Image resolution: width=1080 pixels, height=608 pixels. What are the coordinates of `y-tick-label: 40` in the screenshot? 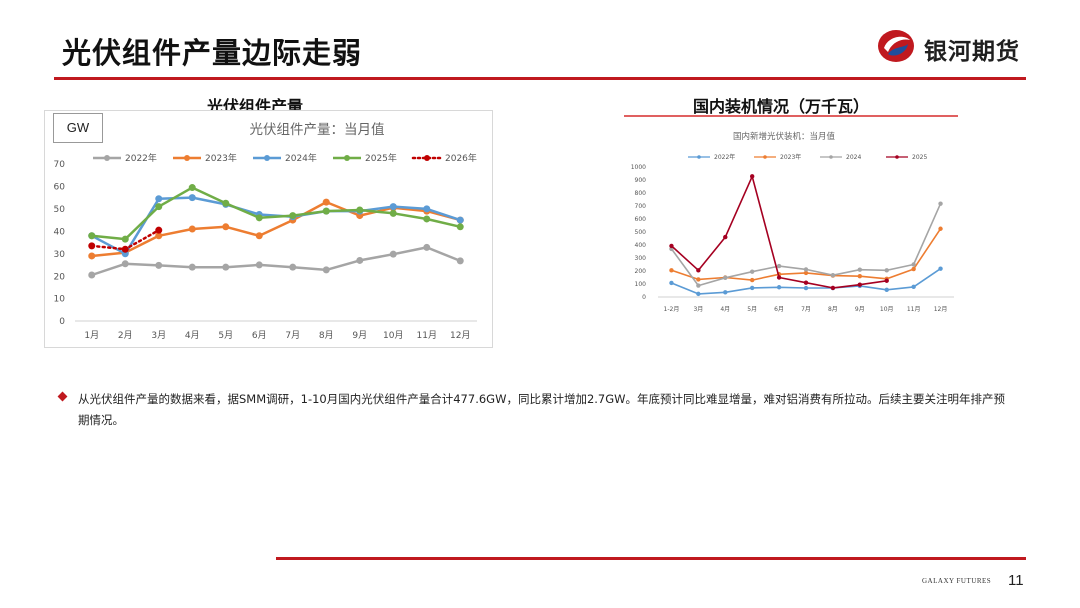 It's located at (60, 232).